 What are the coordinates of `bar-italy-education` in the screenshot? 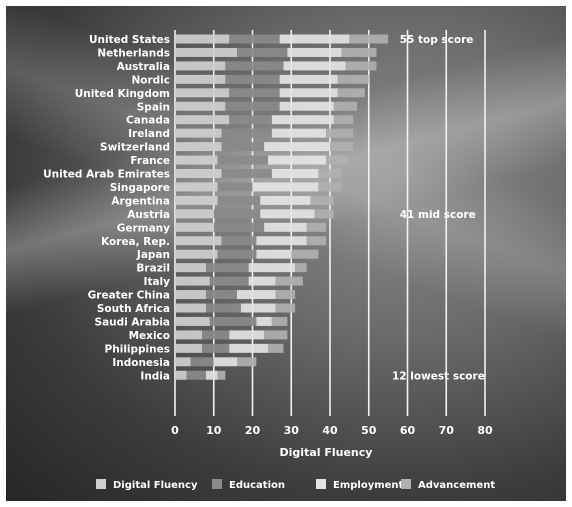 It's located at (229, 281).